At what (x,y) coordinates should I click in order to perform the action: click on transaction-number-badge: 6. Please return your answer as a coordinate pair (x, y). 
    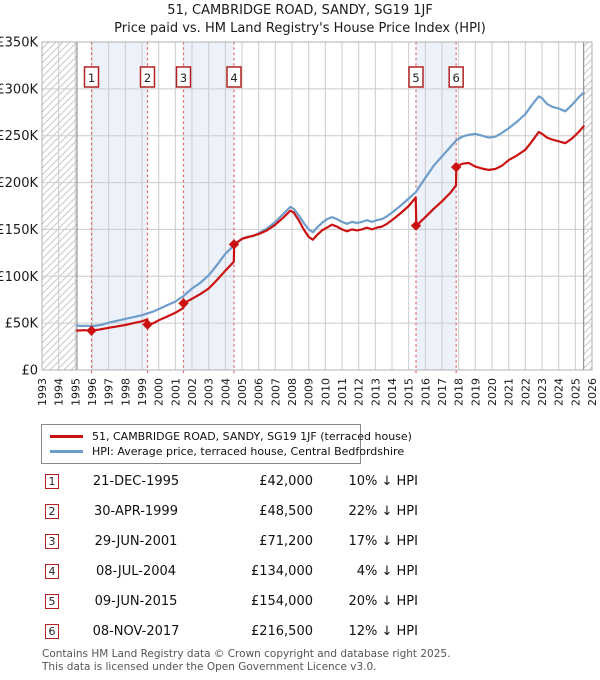
    Looking at the image, I should click on (52, 631).